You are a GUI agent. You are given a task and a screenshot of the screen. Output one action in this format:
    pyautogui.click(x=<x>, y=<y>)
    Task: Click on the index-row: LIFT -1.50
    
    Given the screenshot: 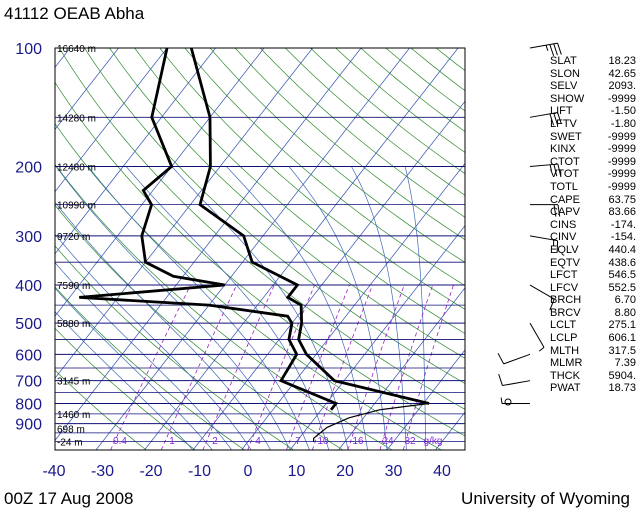 What is the action you would take?
    pyautogui.click(x=593, y=111)
    